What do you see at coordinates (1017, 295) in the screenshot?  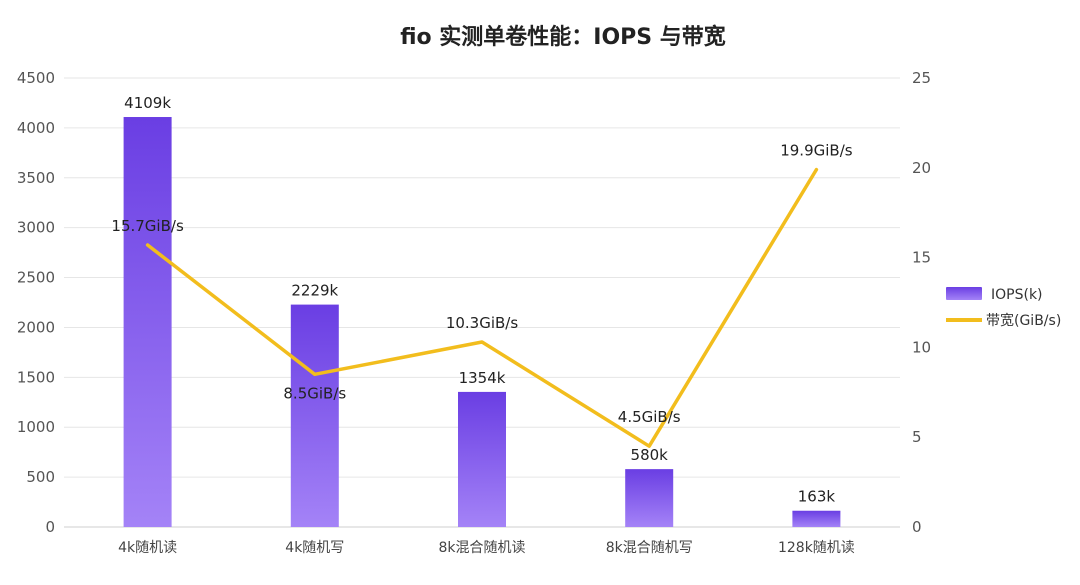 I see `legend-label-iops: IOPS(k)` at bounding box center [1017, 295].